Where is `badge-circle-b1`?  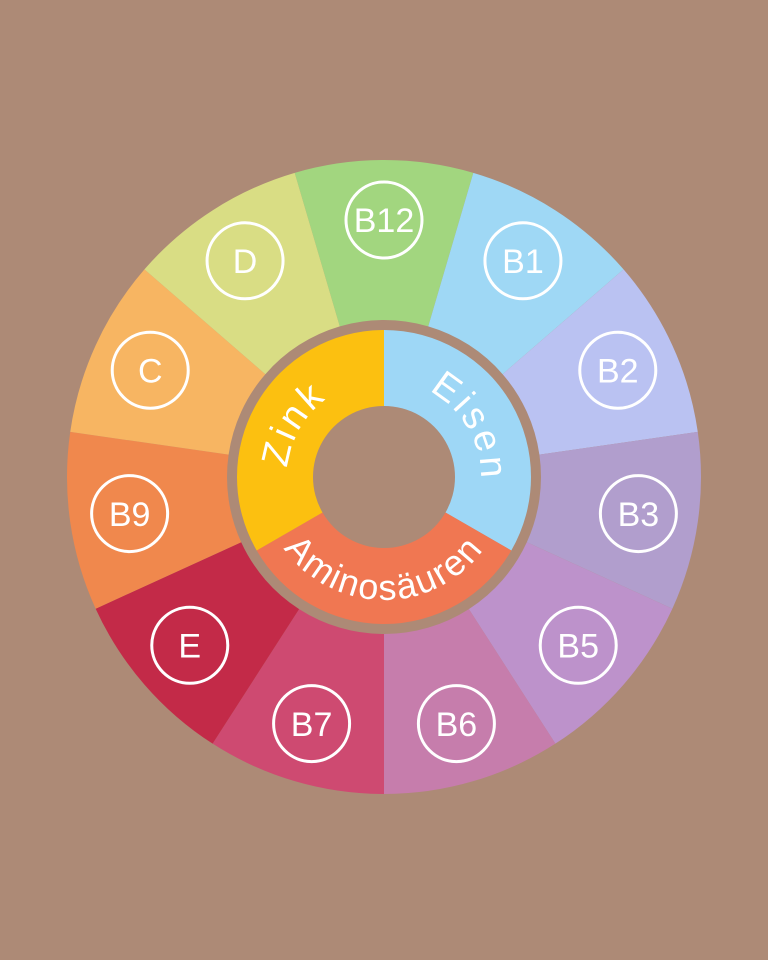 badge-circle-b1 is located at coordinates (523, 261).